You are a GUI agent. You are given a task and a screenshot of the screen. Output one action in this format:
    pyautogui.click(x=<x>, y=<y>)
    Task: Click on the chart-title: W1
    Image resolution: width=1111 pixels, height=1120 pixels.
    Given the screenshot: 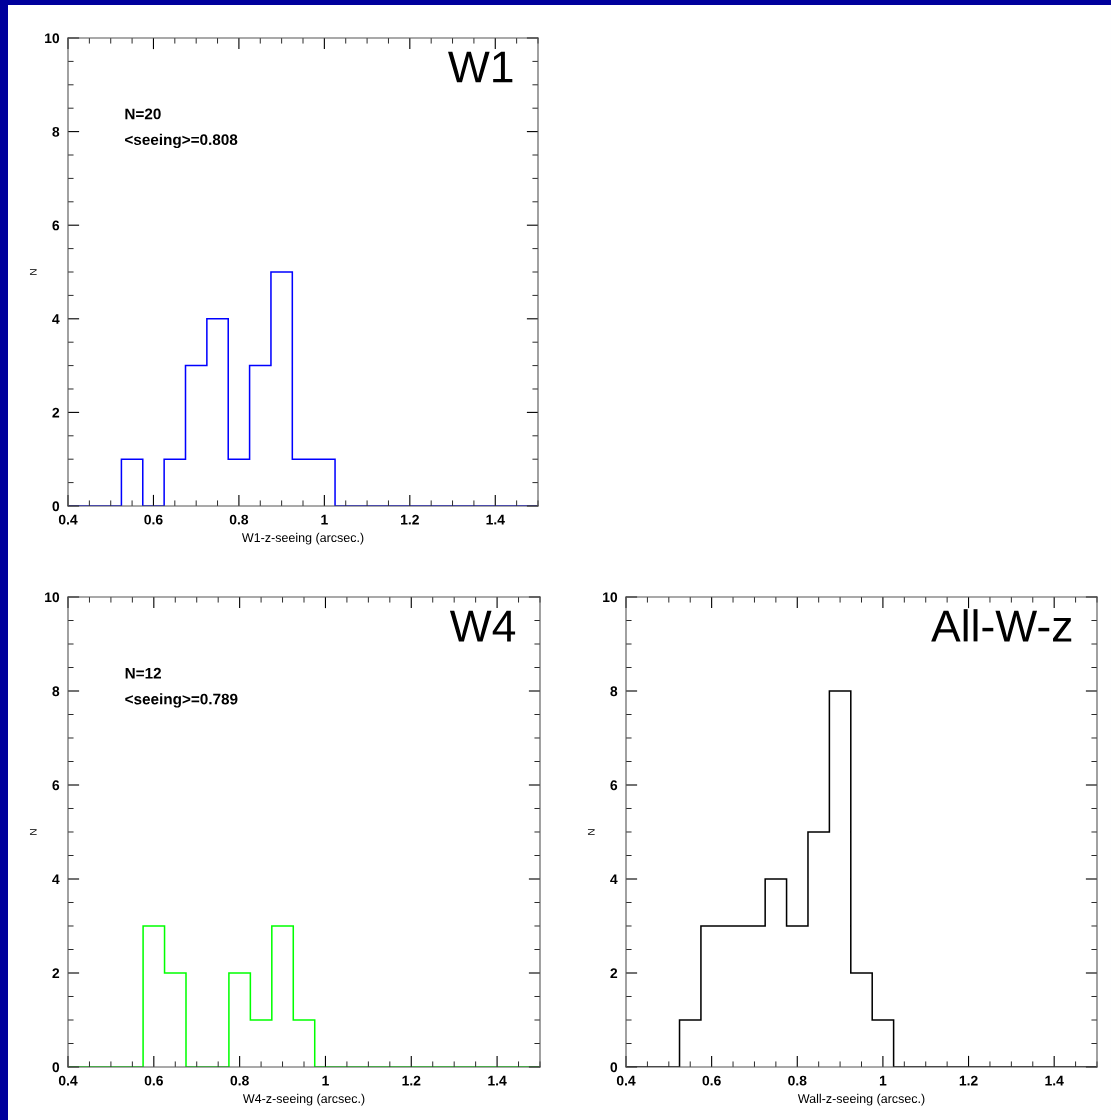 What is the action you would take?
    pyautogui.click(x=480, y=67)
    